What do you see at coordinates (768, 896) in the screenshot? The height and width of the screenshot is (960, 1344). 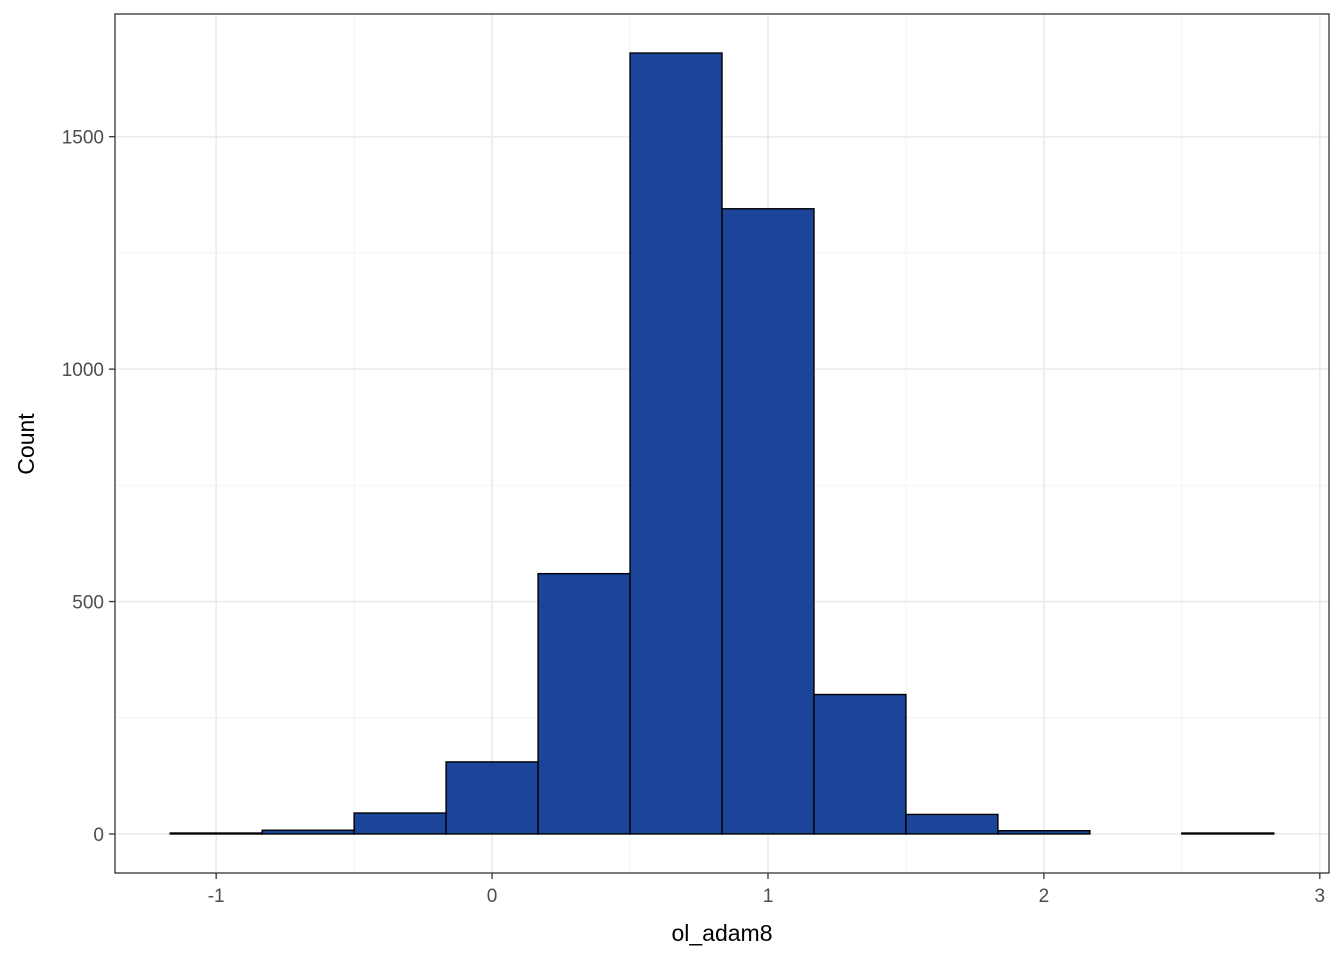 I see `x-tick-label: 1` at bounding box center [768, 896].